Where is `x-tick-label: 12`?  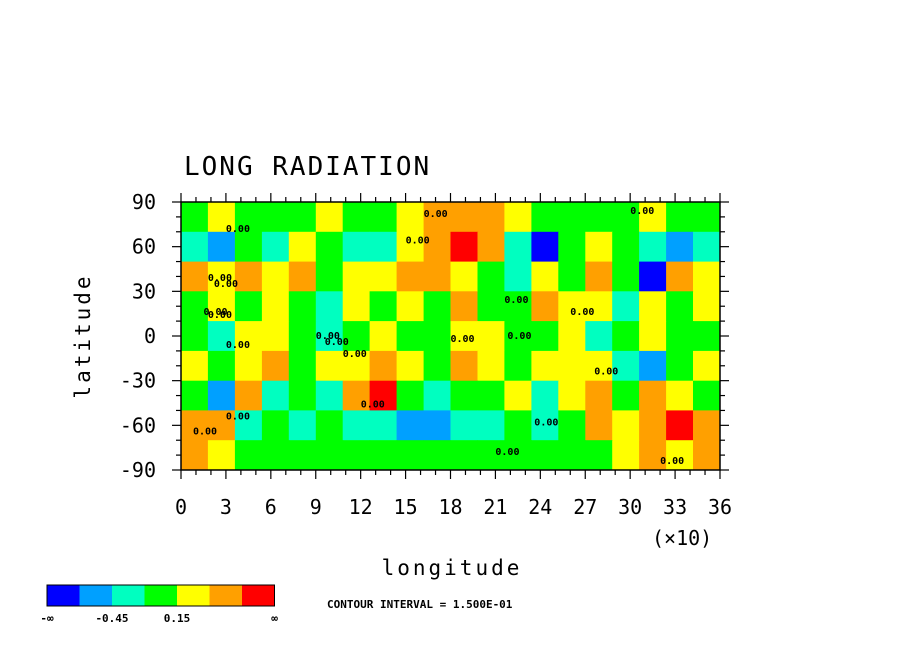 x-tick-label: 12 is located at coordinates (361, 507).